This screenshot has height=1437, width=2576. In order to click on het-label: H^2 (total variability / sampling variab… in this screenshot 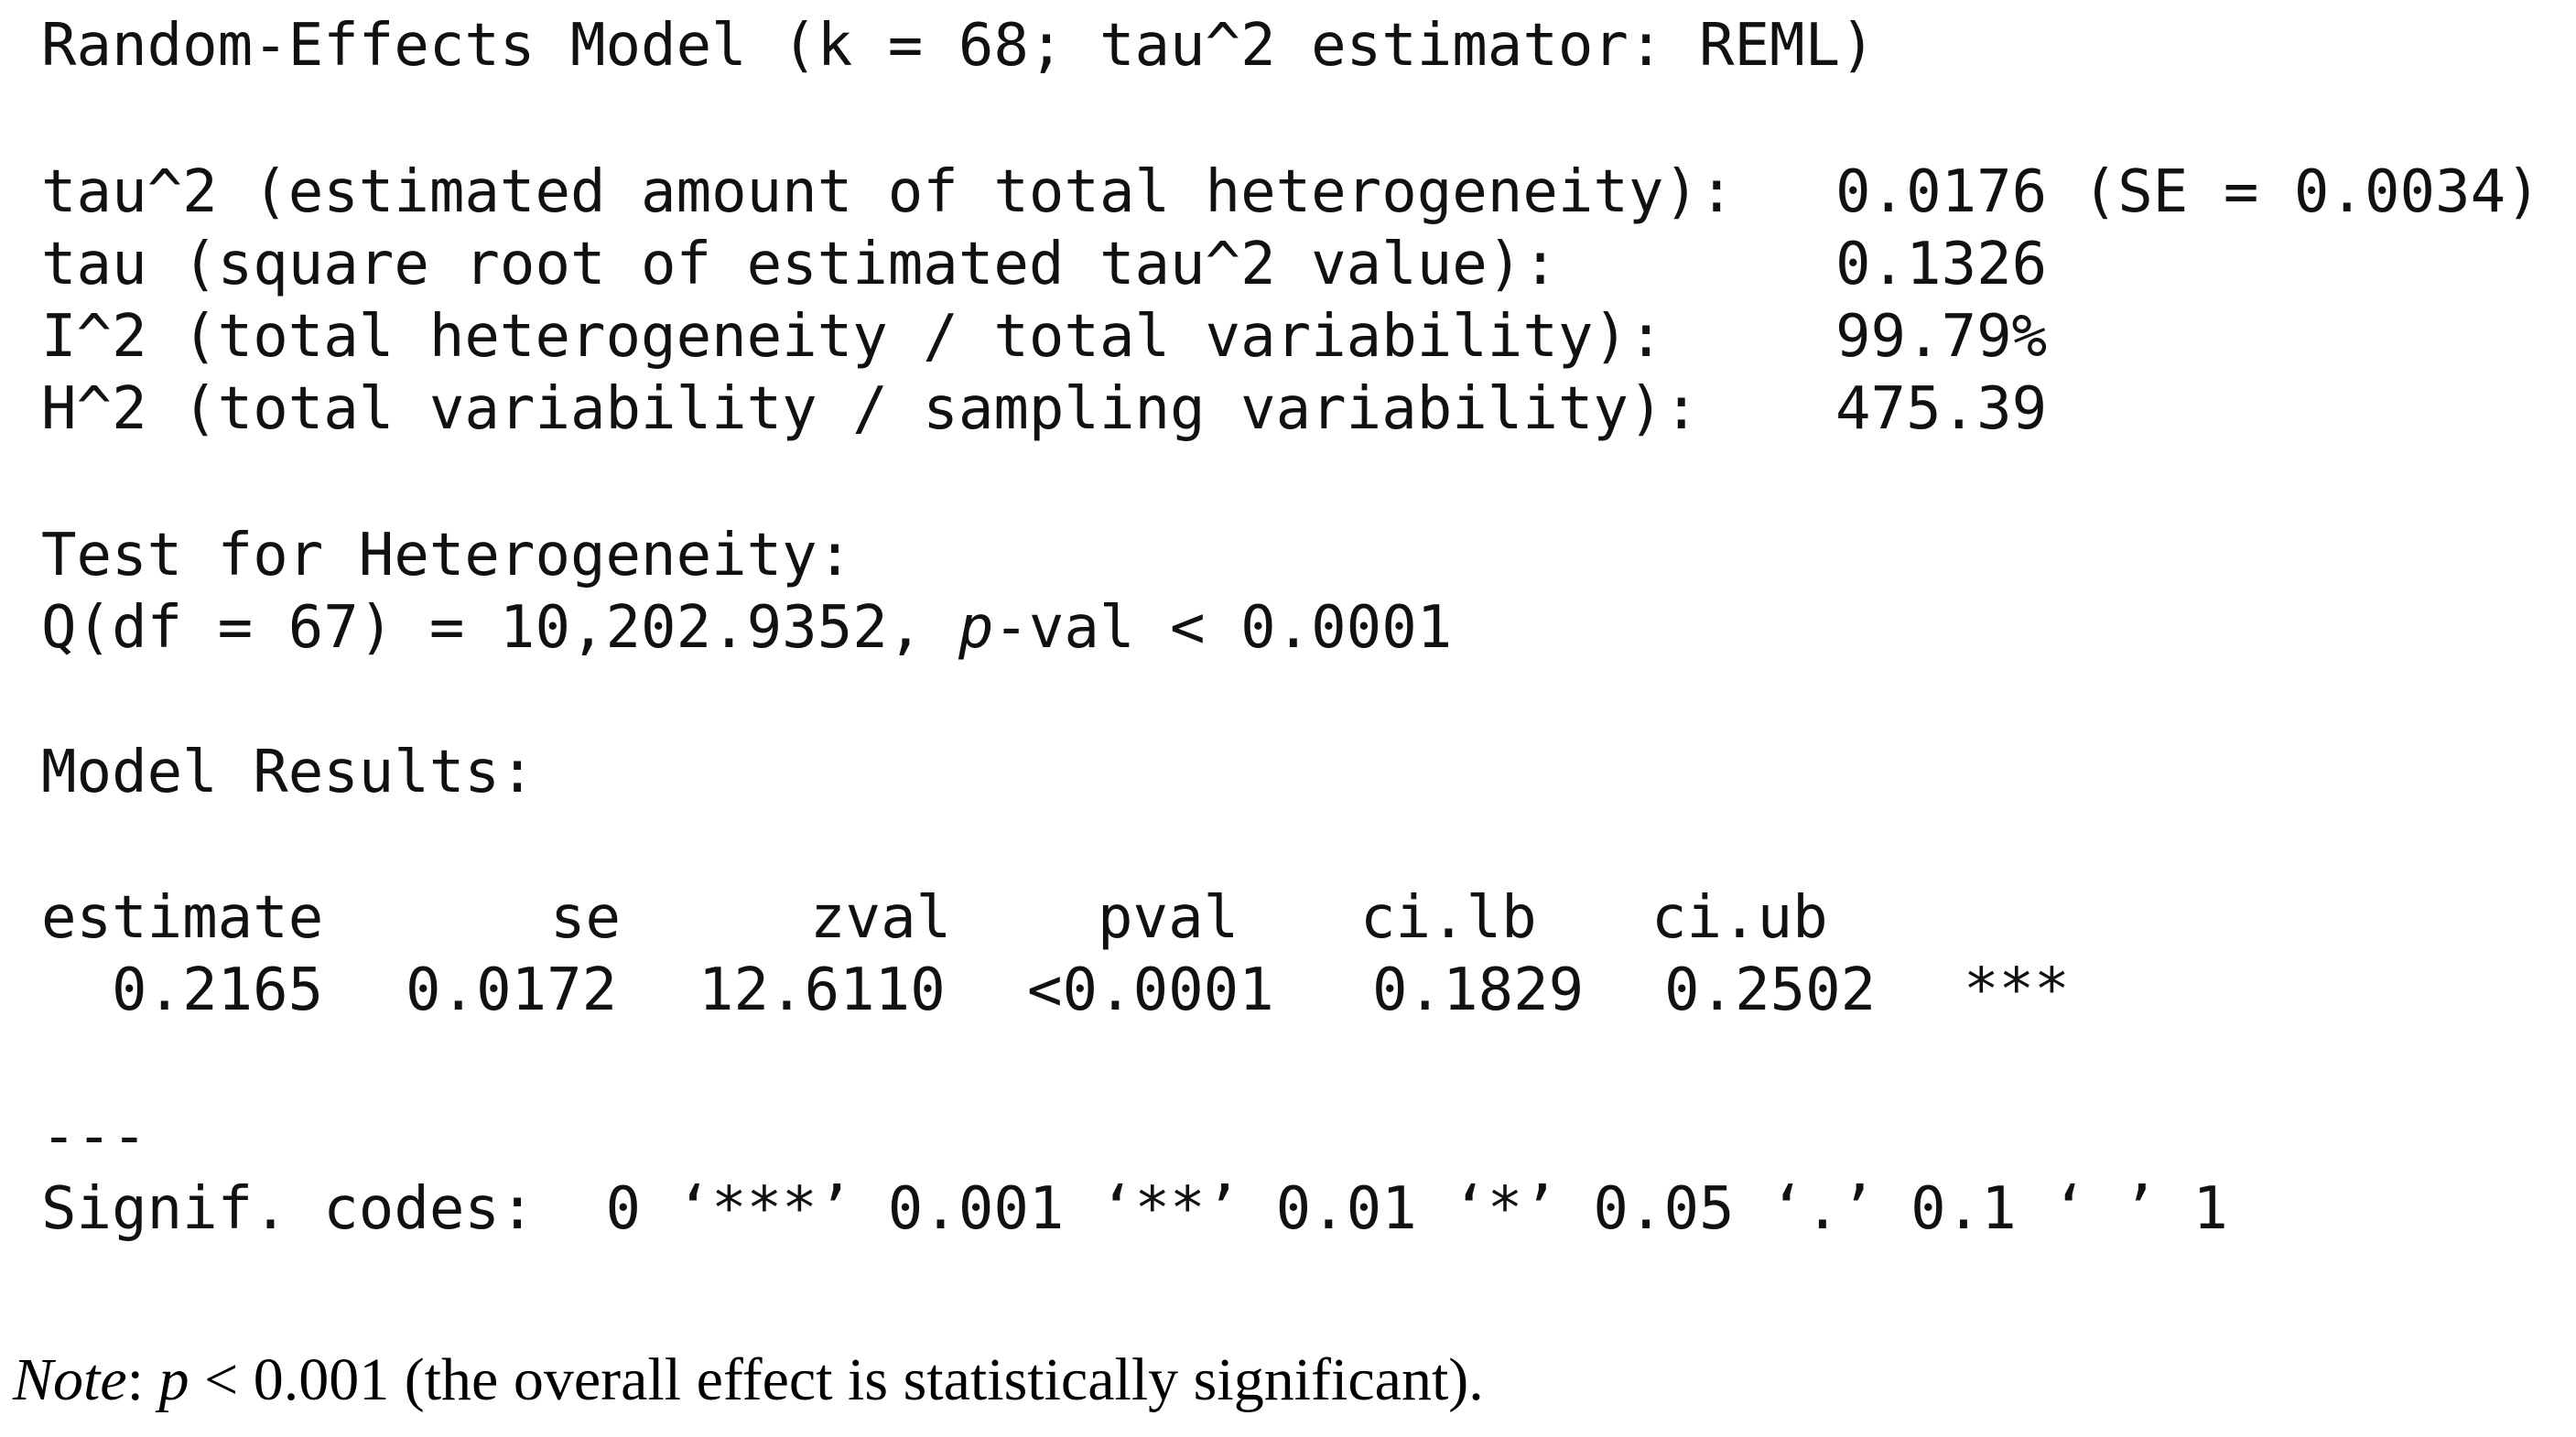, I will do `click(870, 409)`.